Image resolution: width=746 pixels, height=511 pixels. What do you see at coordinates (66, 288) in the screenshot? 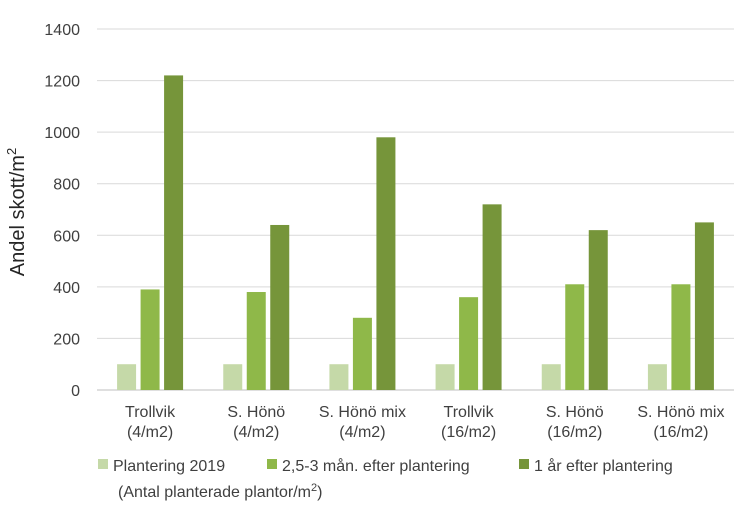
I see `y-tick-label: 400` at bounding box center [66, 288].